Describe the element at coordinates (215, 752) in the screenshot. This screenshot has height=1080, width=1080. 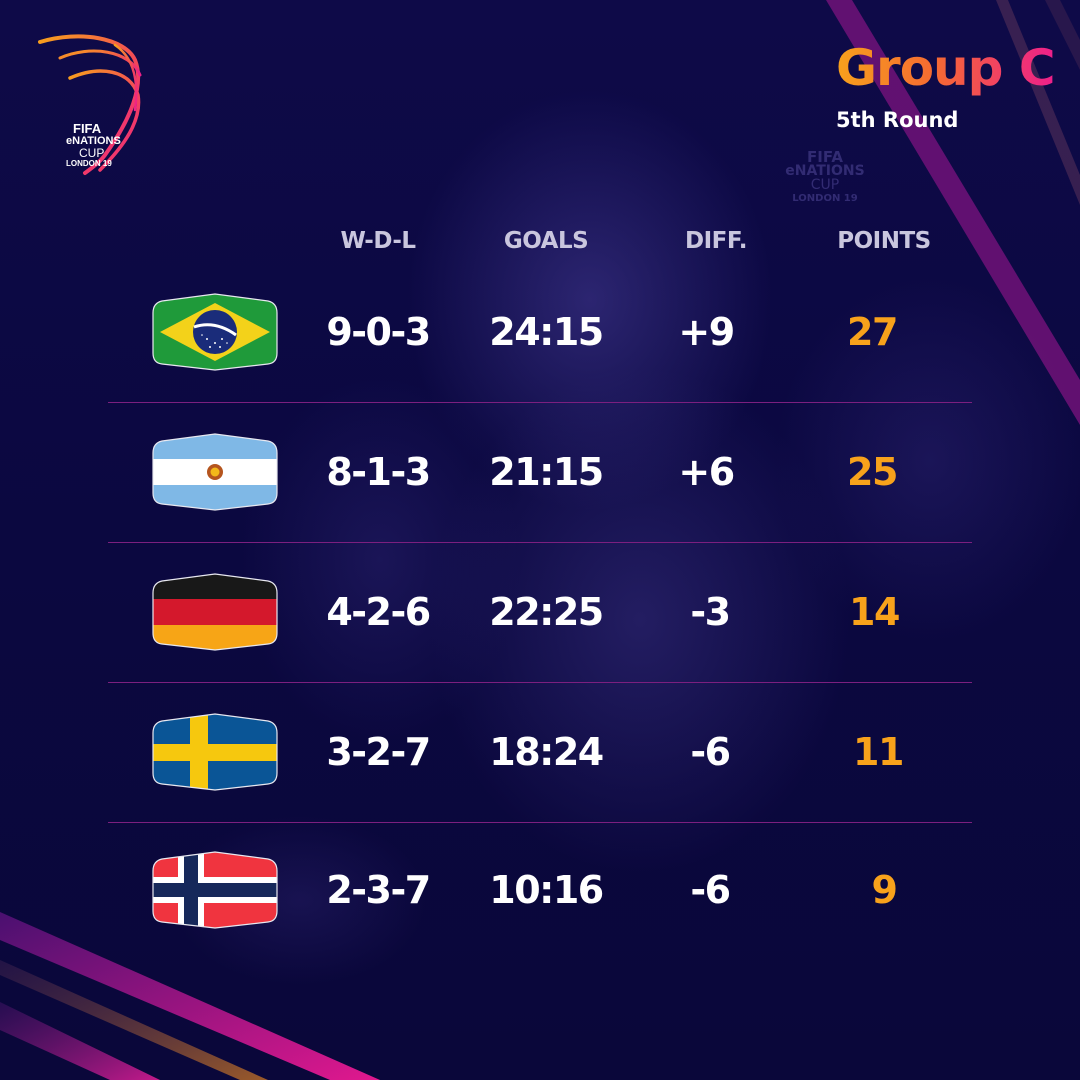
I see `sweden-flag-icon` at that location.